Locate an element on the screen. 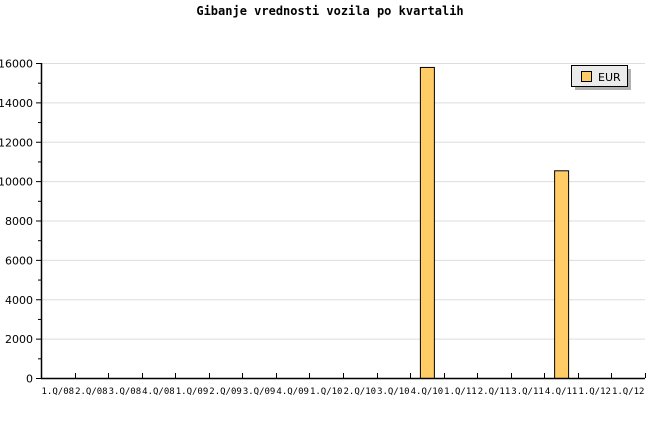 This screenshot has height=440, width=660. x-tick-label: 2.Q/09 is located at coordinates (225, 392).